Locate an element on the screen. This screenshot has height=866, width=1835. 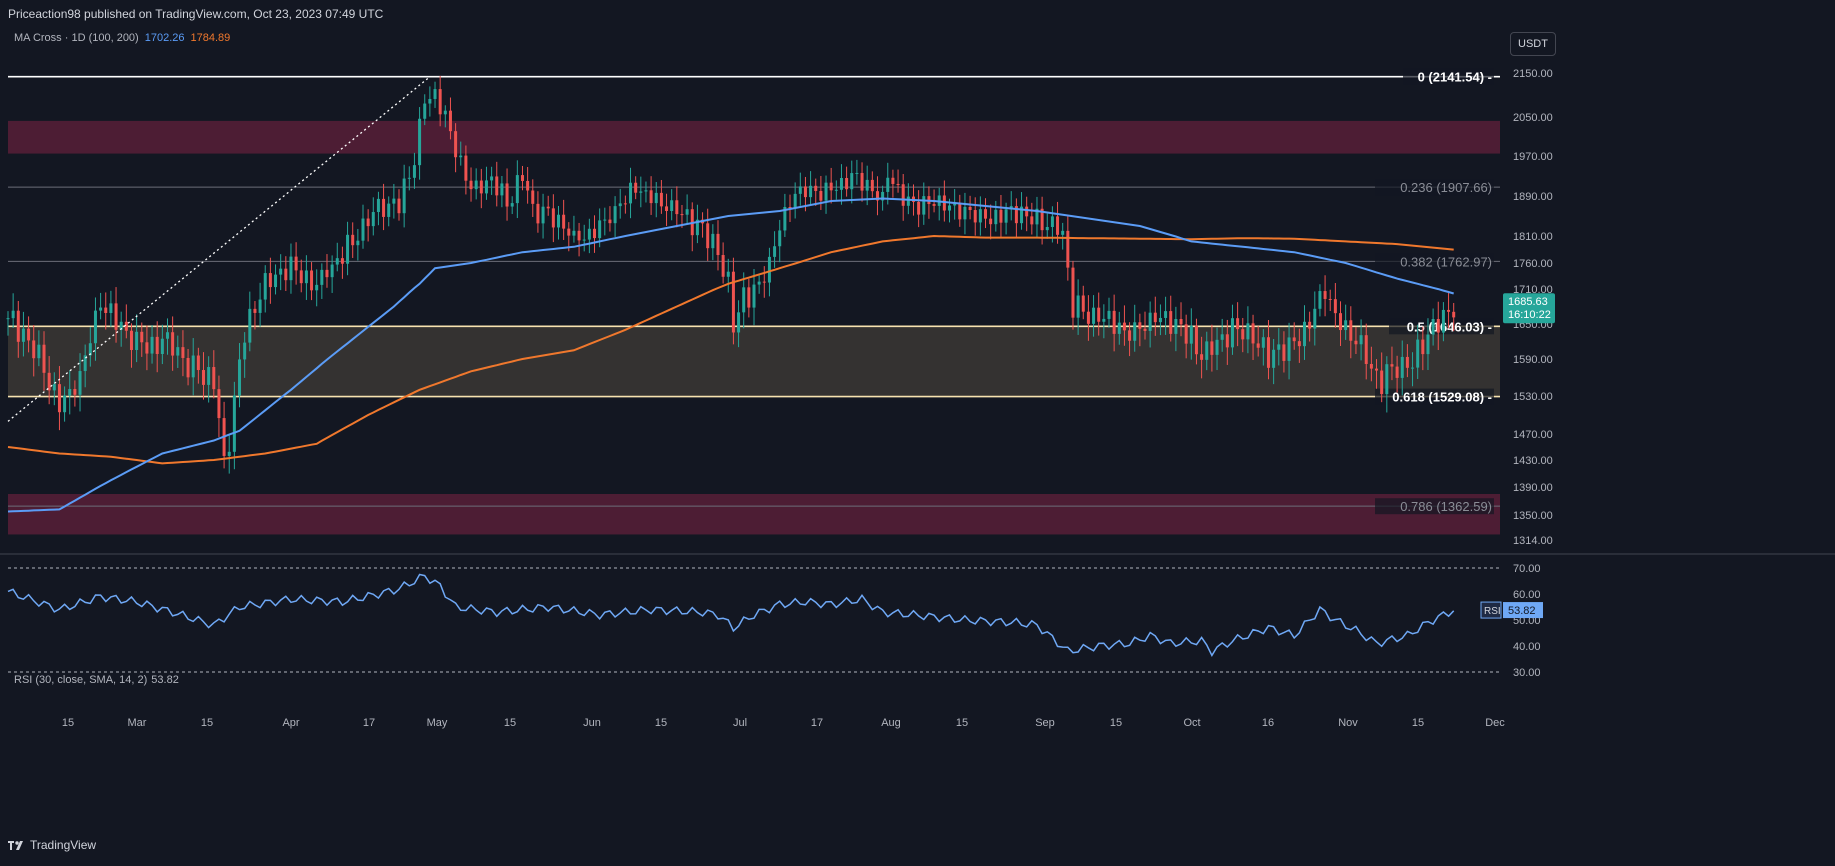
currency-button: USDT is located at coordinates (1533, 44).